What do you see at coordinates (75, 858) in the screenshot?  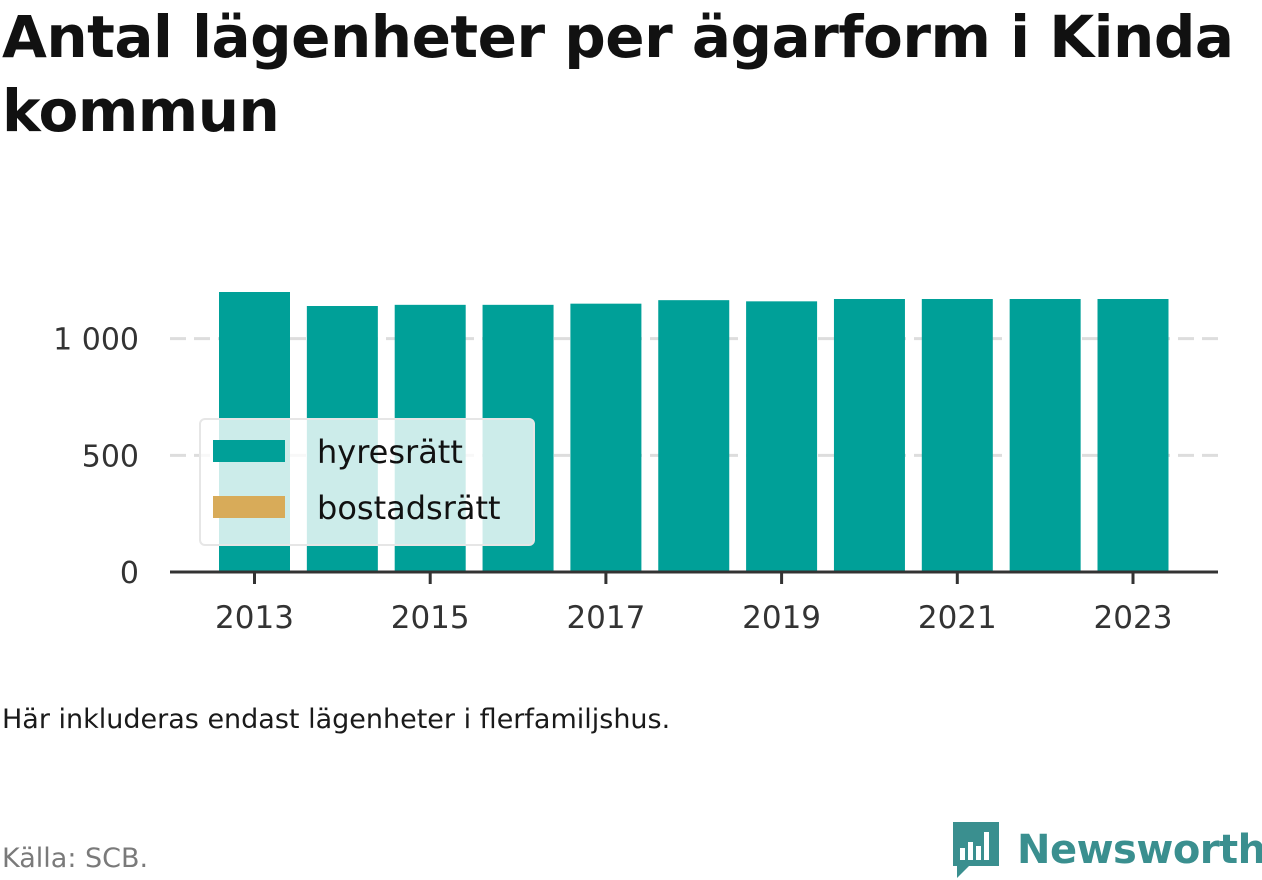 I see `source-note: Källa: SCB.` at bounding box center [75, 858].